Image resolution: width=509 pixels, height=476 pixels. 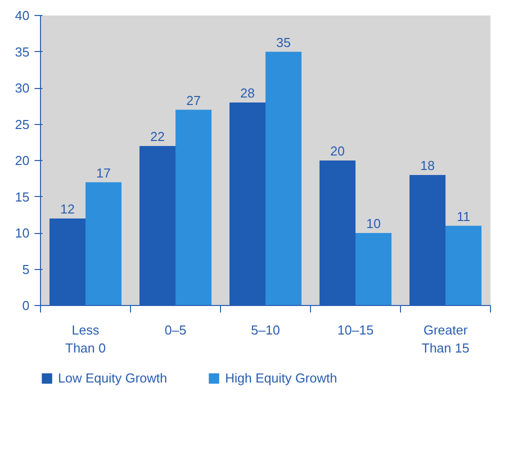 What do you see at coordinates (355, 330) in the screenshot?
I see `x-tick-label: 10–15` at bounding box center [355, 330].